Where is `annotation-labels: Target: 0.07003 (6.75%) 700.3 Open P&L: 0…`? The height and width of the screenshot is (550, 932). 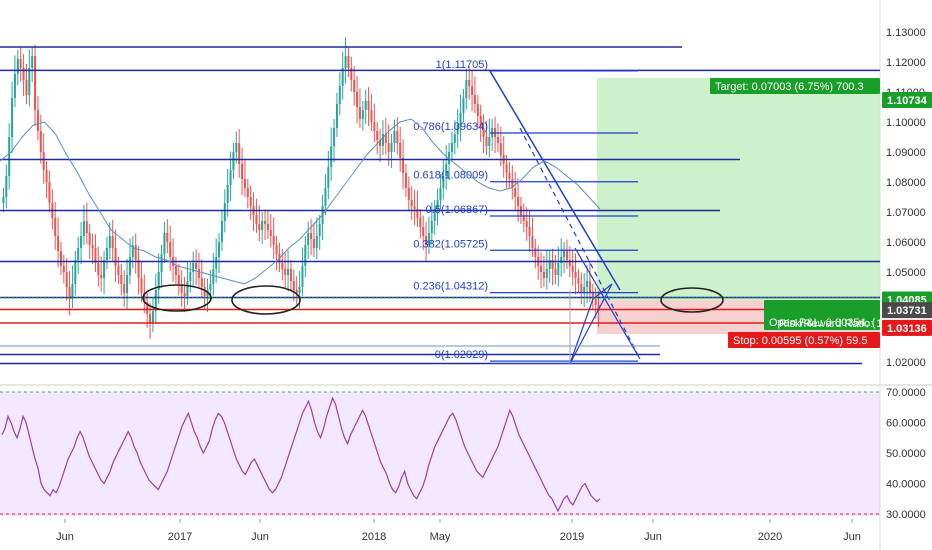 annotation-labels: Target: 0.07003 (6.75%) 700.3 Open P&L: 0… is located at coordinates (821, 213).